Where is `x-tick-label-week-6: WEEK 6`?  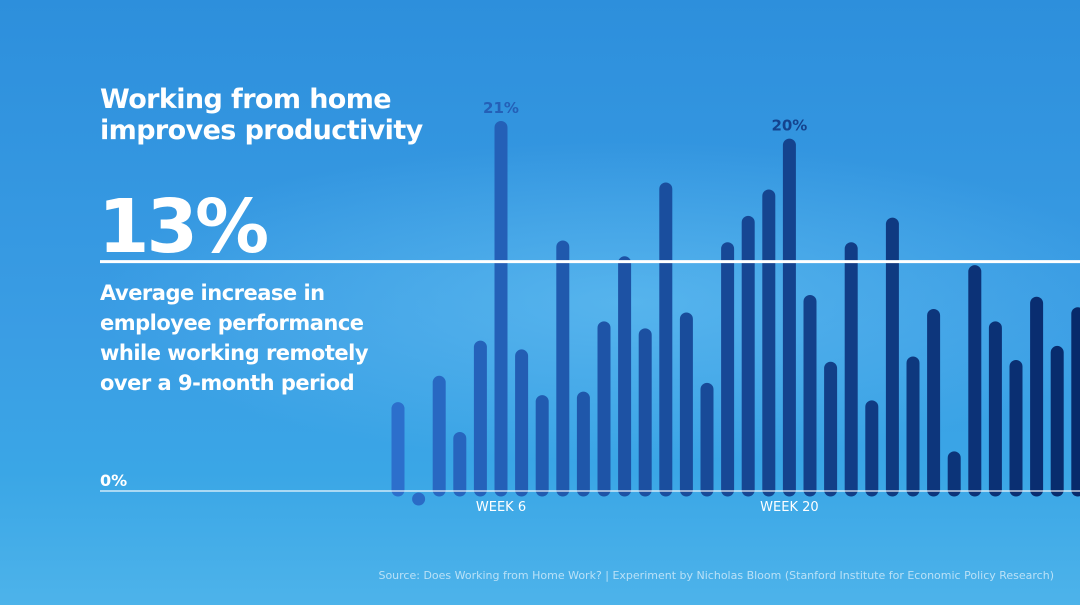 x-tick-label-week-6: WEEK 6 is located at coordinates (501, 507).